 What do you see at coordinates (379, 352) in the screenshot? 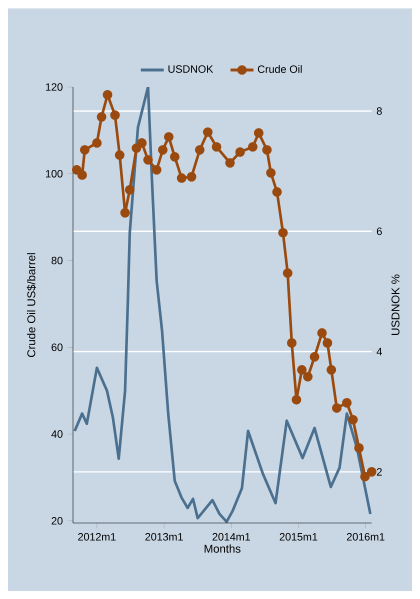
I see `y2-tick-label: 4` at bounding box center [379, 352].